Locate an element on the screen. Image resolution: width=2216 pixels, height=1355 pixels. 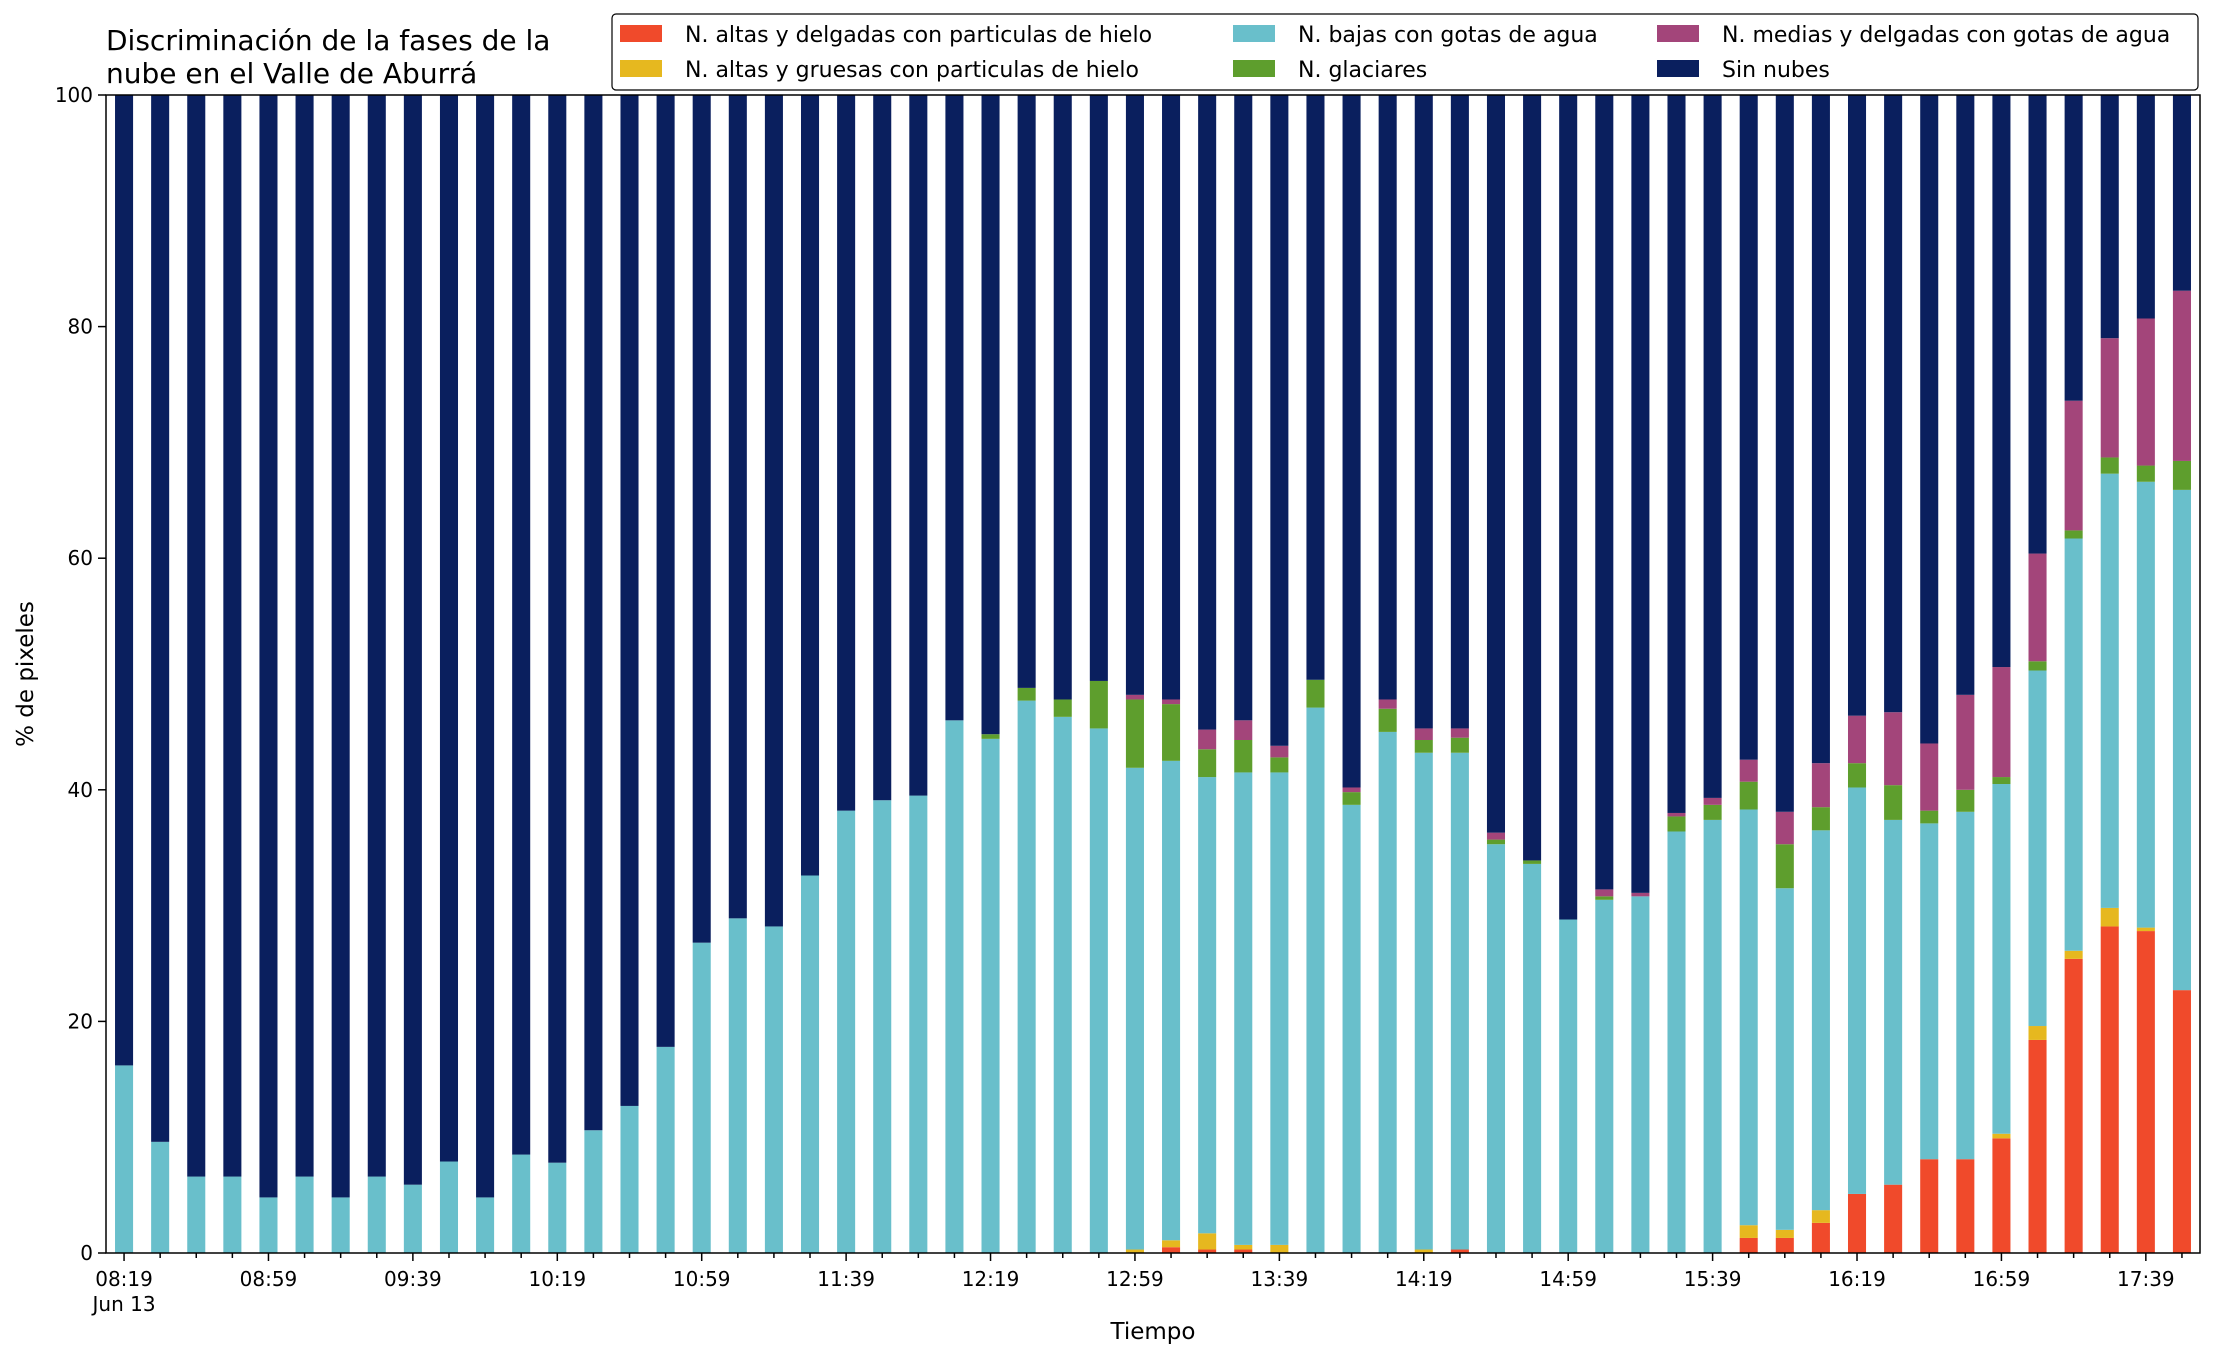
legend-item: N. bajas con gotas de agua is located at coordinates (1415, 35).